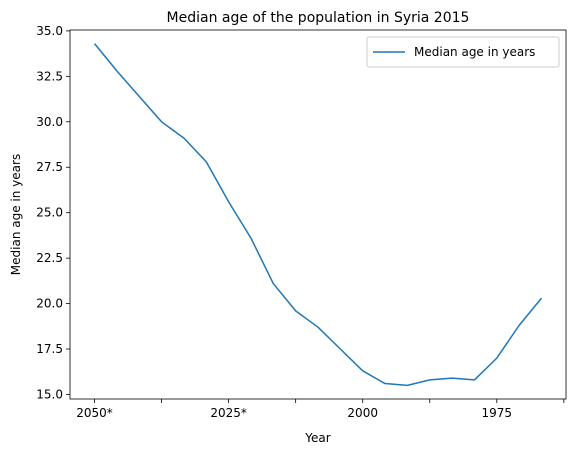 This screenshot has height=455, width=576. Describe the element at coordinates (497, 413) in the screenshot. I see `x-tick-label: 1975` at that location.